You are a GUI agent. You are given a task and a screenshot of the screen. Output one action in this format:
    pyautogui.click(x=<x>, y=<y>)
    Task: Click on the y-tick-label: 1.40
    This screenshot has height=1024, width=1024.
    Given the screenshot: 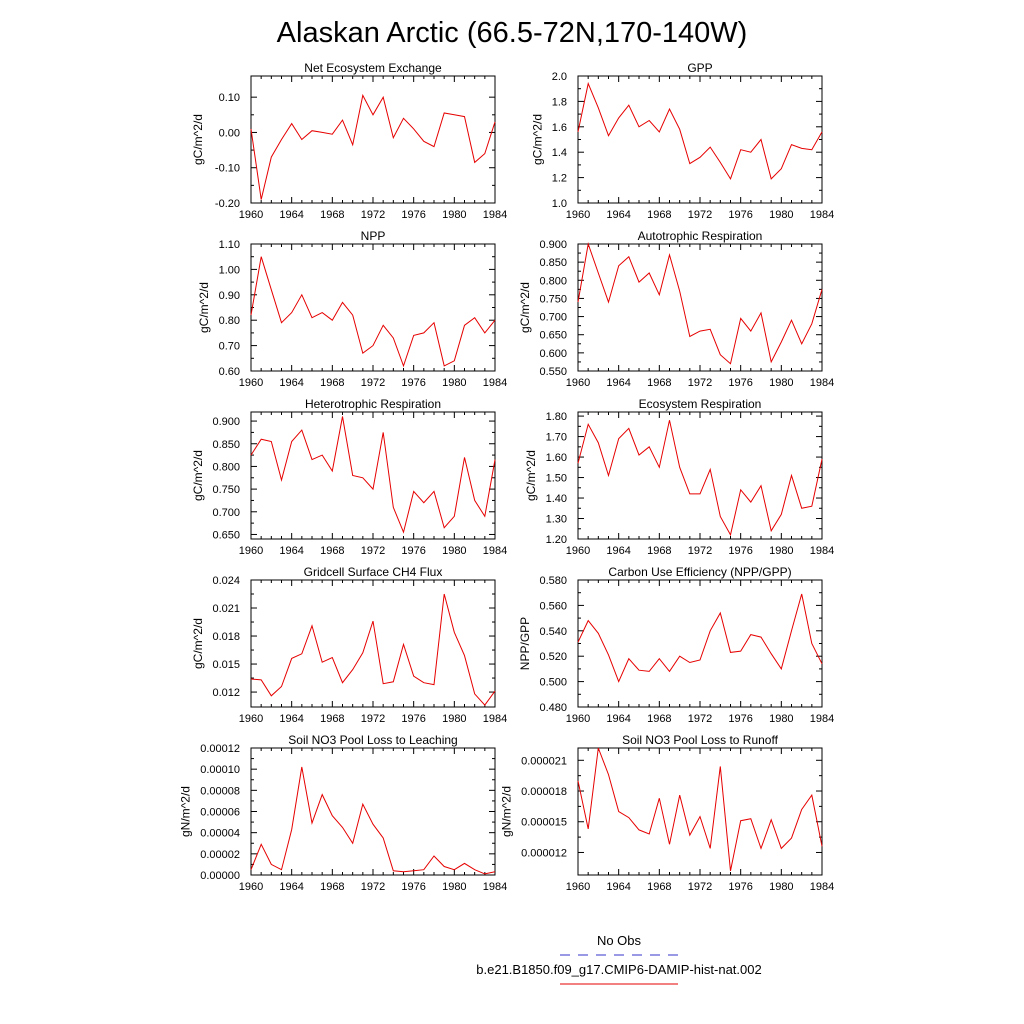 What is the action you would take?
    pyautogui.click(x=556, y=499)
    